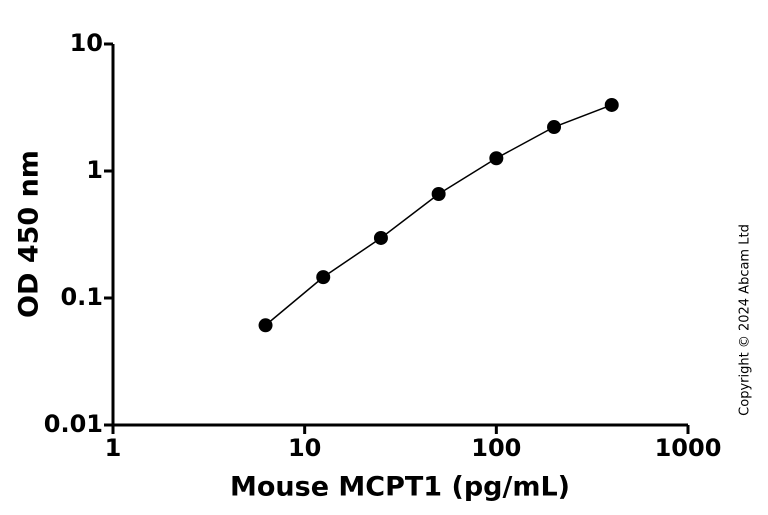 This screenshot has height=515, width=768. Describe the element at coordinates (81, 297) in the screenshot. I see `y-tick-label: 0.1` at that location.